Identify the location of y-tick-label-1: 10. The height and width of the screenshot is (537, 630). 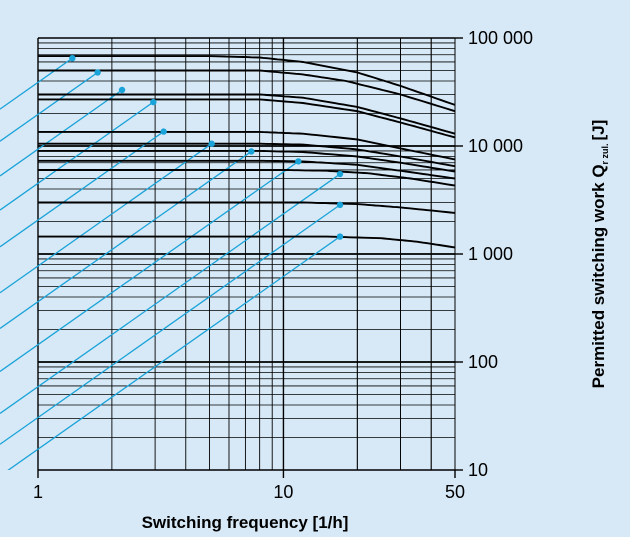
(478, 470).